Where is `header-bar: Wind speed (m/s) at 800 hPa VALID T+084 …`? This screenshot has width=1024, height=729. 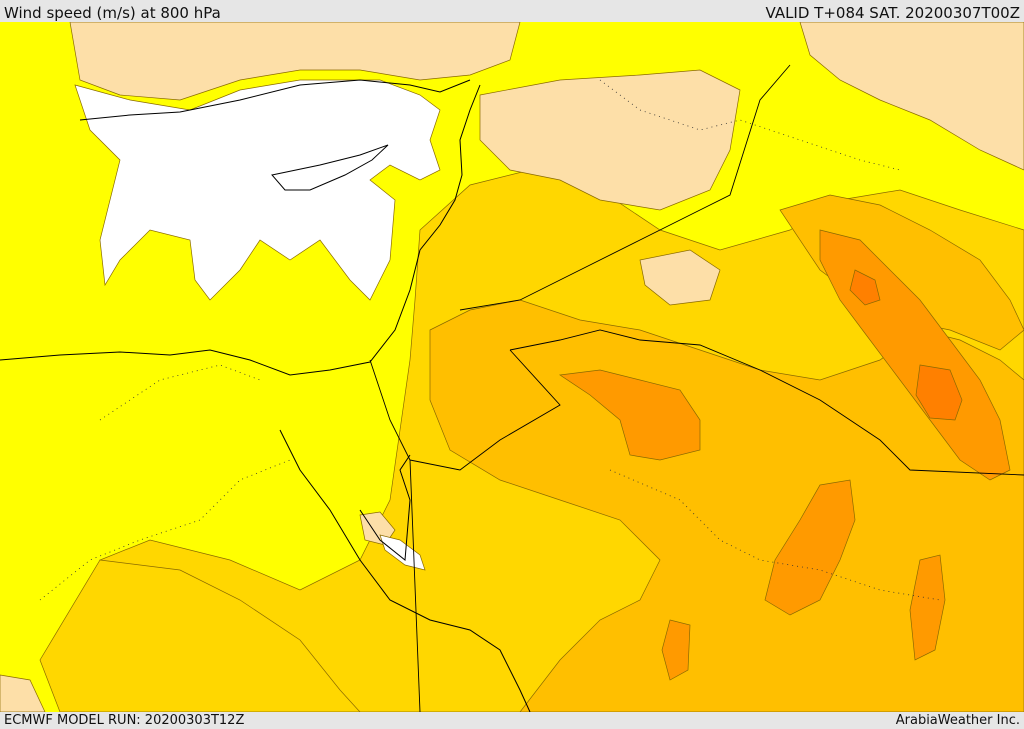 header-bar: Wind speed (m/s) at 800 hPa VALID T+084 … is located at coordinates (512, 11).